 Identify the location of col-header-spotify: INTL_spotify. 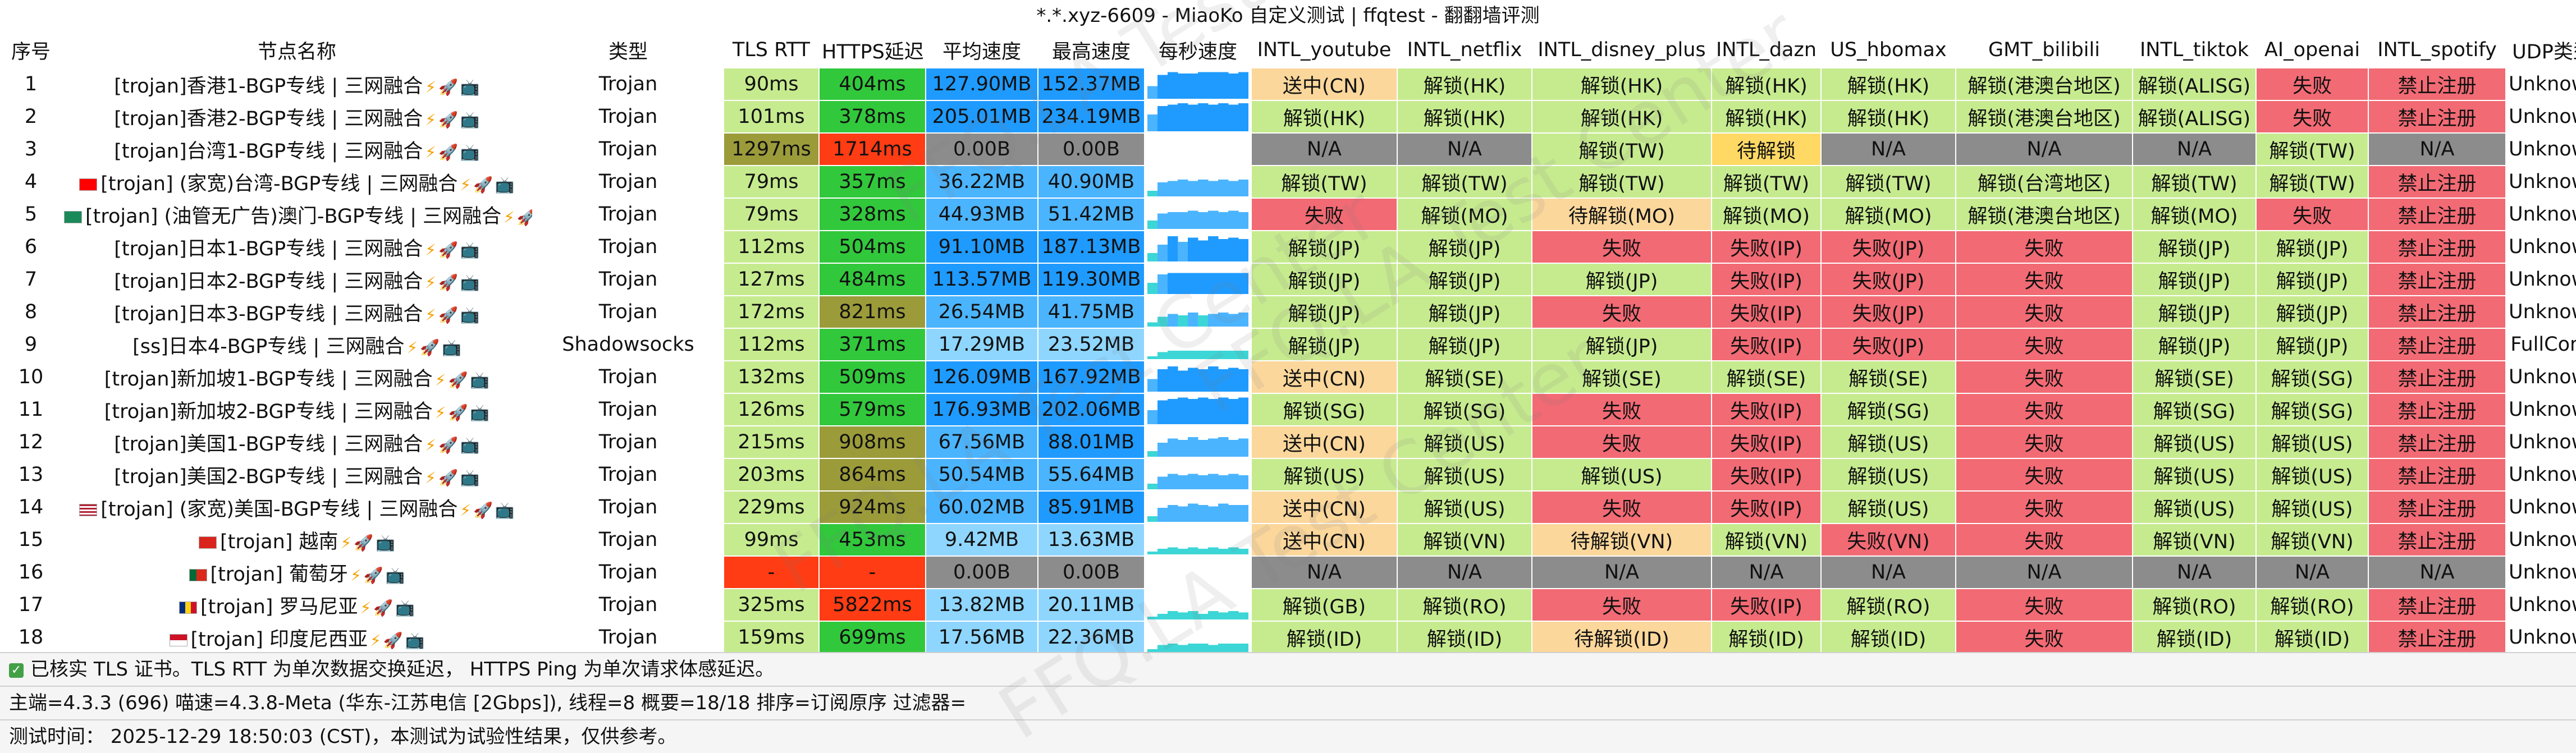
(2437, 50).